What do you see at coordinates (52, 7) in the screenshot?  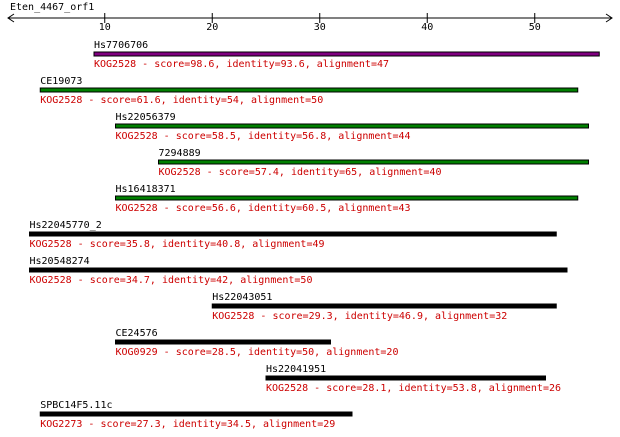 I see `chart-title: Eten_4467_orf1` at bounding box center [52, 7].